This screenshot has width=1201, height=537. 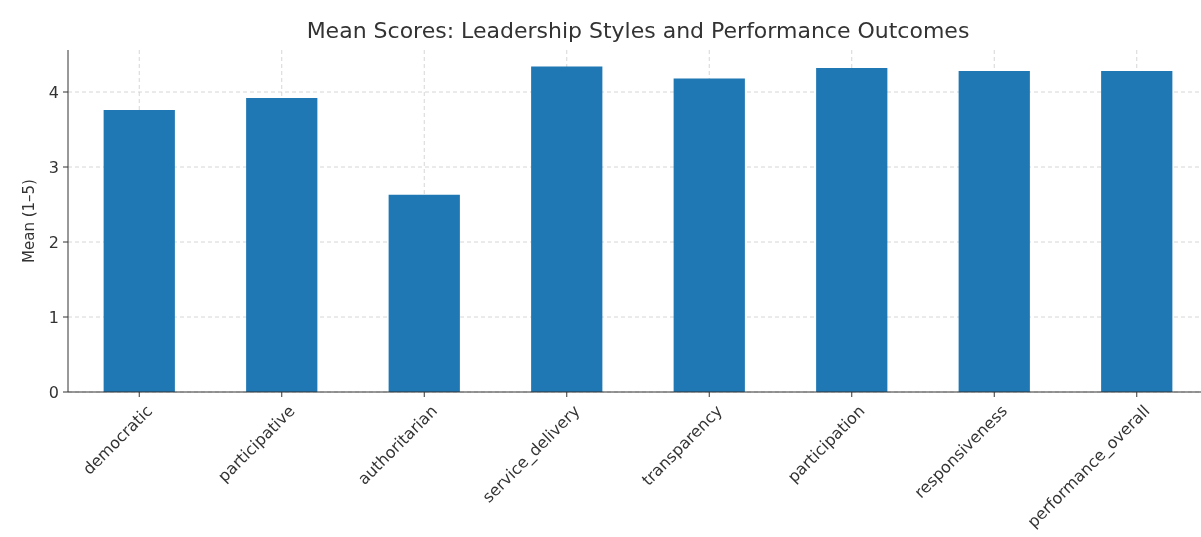 What do you see at coordinates (53, 392) in the screenshot?
I see `y-tick-label: 0` at bounding box center [53, 392].